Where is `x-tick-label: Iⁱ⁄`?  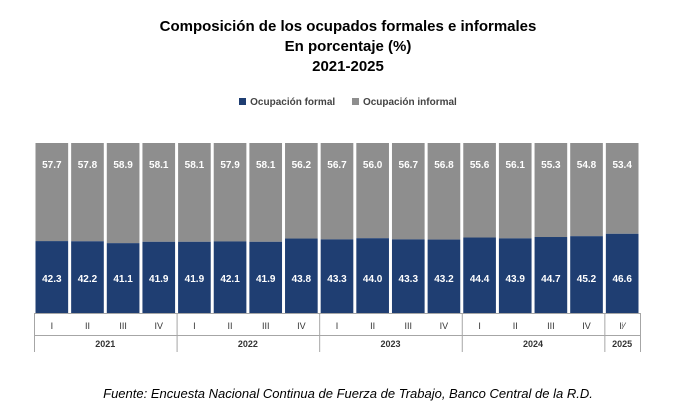 x-tick-label: Iⁱ⁄ is located at coordinates (622, 326).